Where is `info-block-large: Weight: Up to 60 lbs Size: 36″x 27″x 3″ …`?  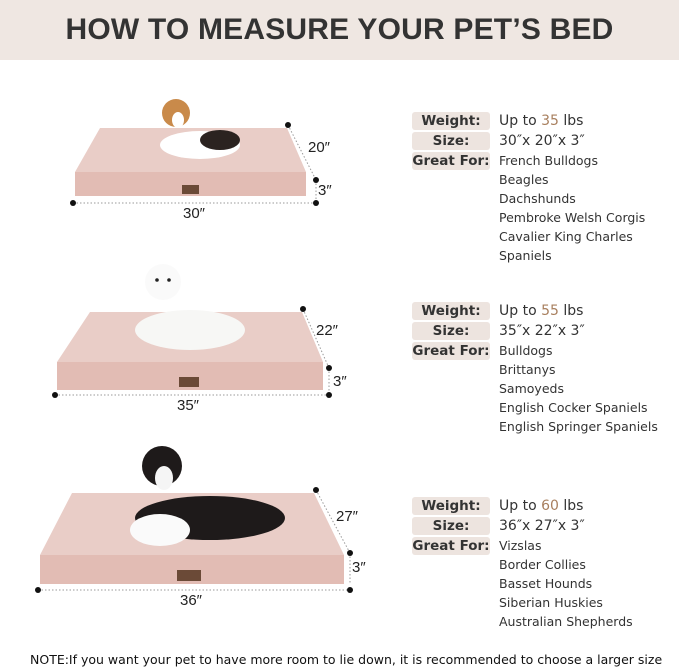 info-block-large: Weight: Up to 60 lbs Size: 36″x 27″x 3″ … is located at coordinates (545, 563).